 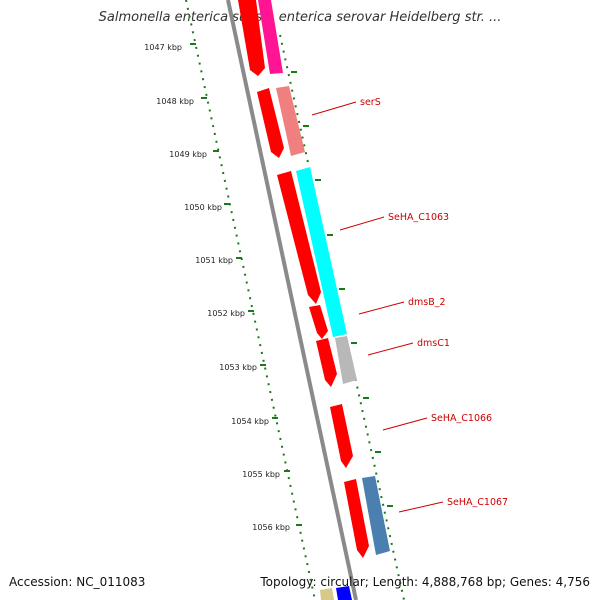 What do you see at coordinates (214, 260) in the screenshot?
I see `ruler-tick-label: 1051 kbp` at bounding box center [214, 260].